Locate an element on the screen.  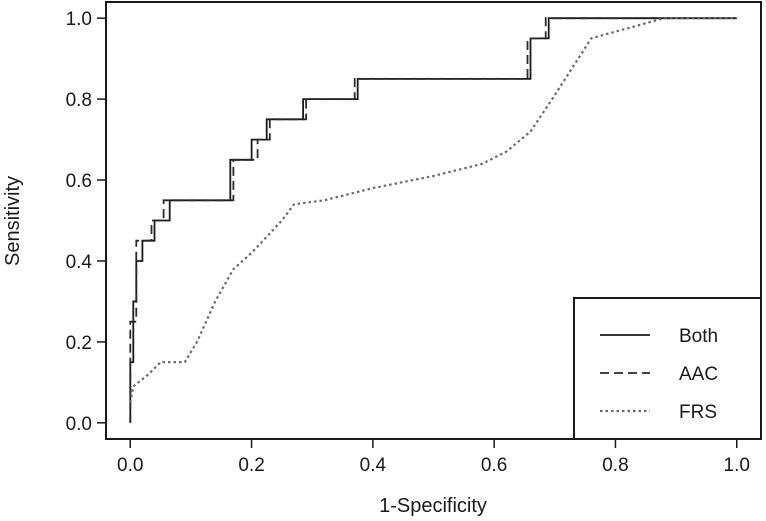
y-tick-label: 0.0 is located at coordinates (79, 424).